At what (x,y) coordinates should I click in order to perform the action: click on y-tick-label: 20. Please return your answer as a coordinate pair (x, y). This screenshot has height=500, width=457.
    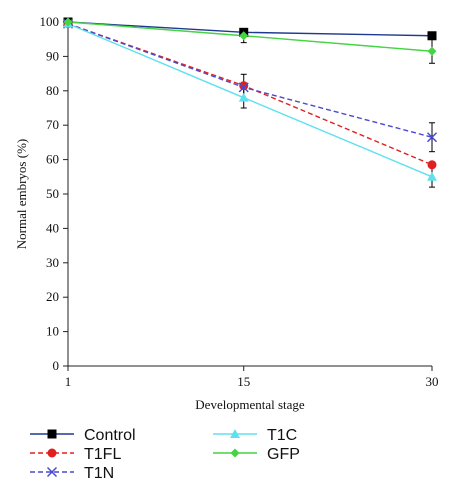
    Looking at the image, I should click on (52, 296).